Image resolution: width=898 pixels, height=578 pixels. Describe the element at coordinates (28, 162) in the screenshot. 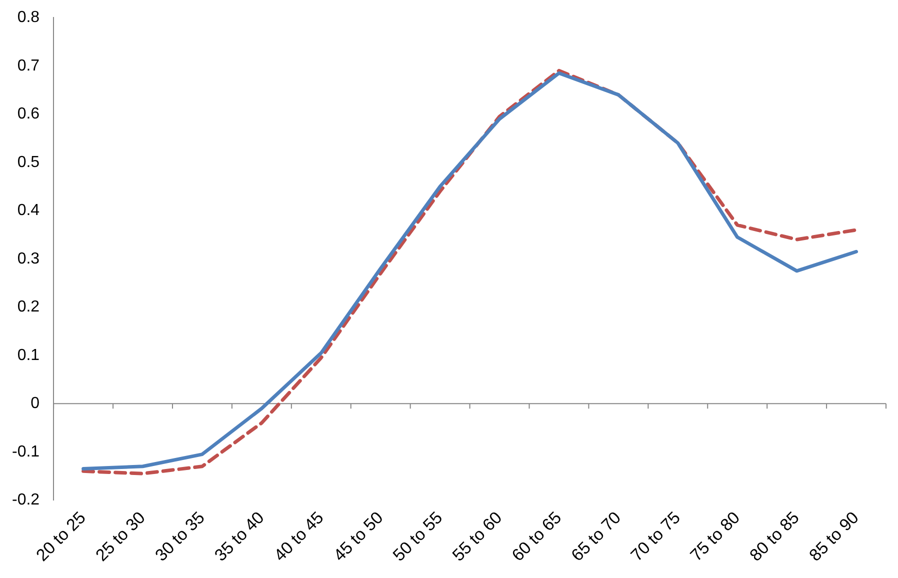

I see `y-tick-label: 0.5` at that location.